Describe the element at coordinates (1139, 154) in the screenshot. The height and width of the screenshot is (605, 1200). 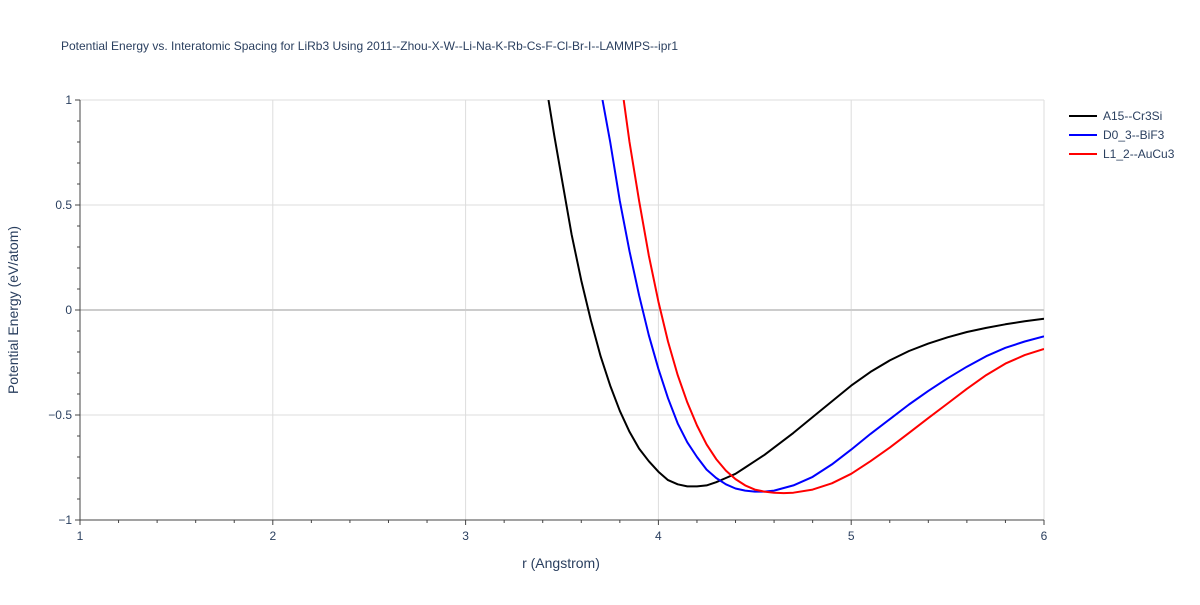
I see `legend-label: L1_2--AuCu3` at that location.